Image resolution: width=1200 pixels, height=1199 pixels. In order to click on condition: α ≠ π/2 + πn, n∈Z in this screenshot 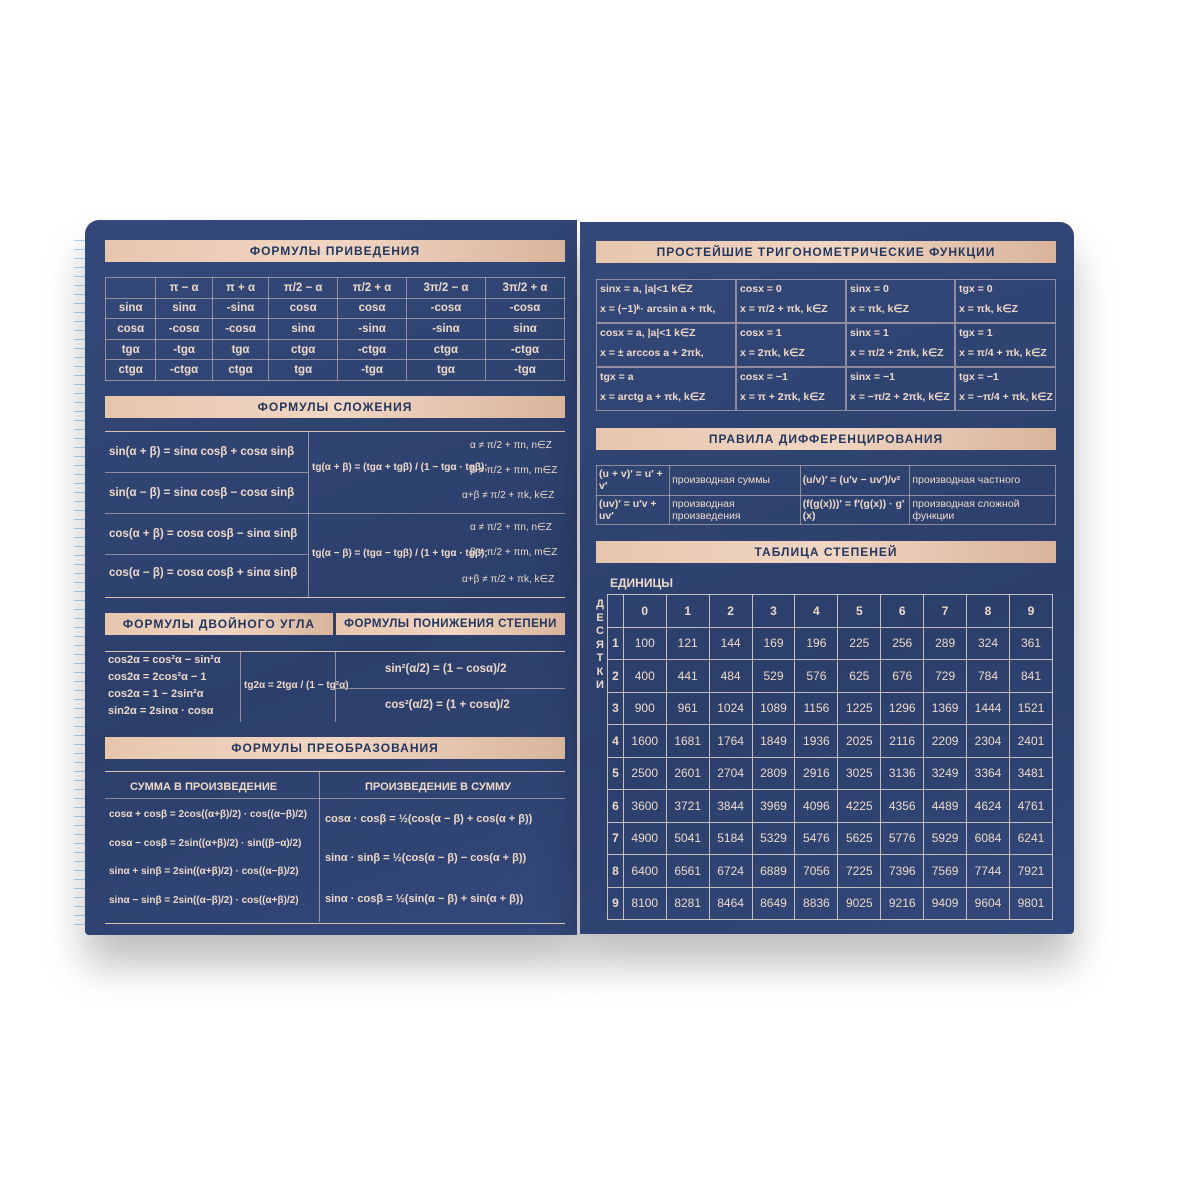, I will do `click(511, 527)`.